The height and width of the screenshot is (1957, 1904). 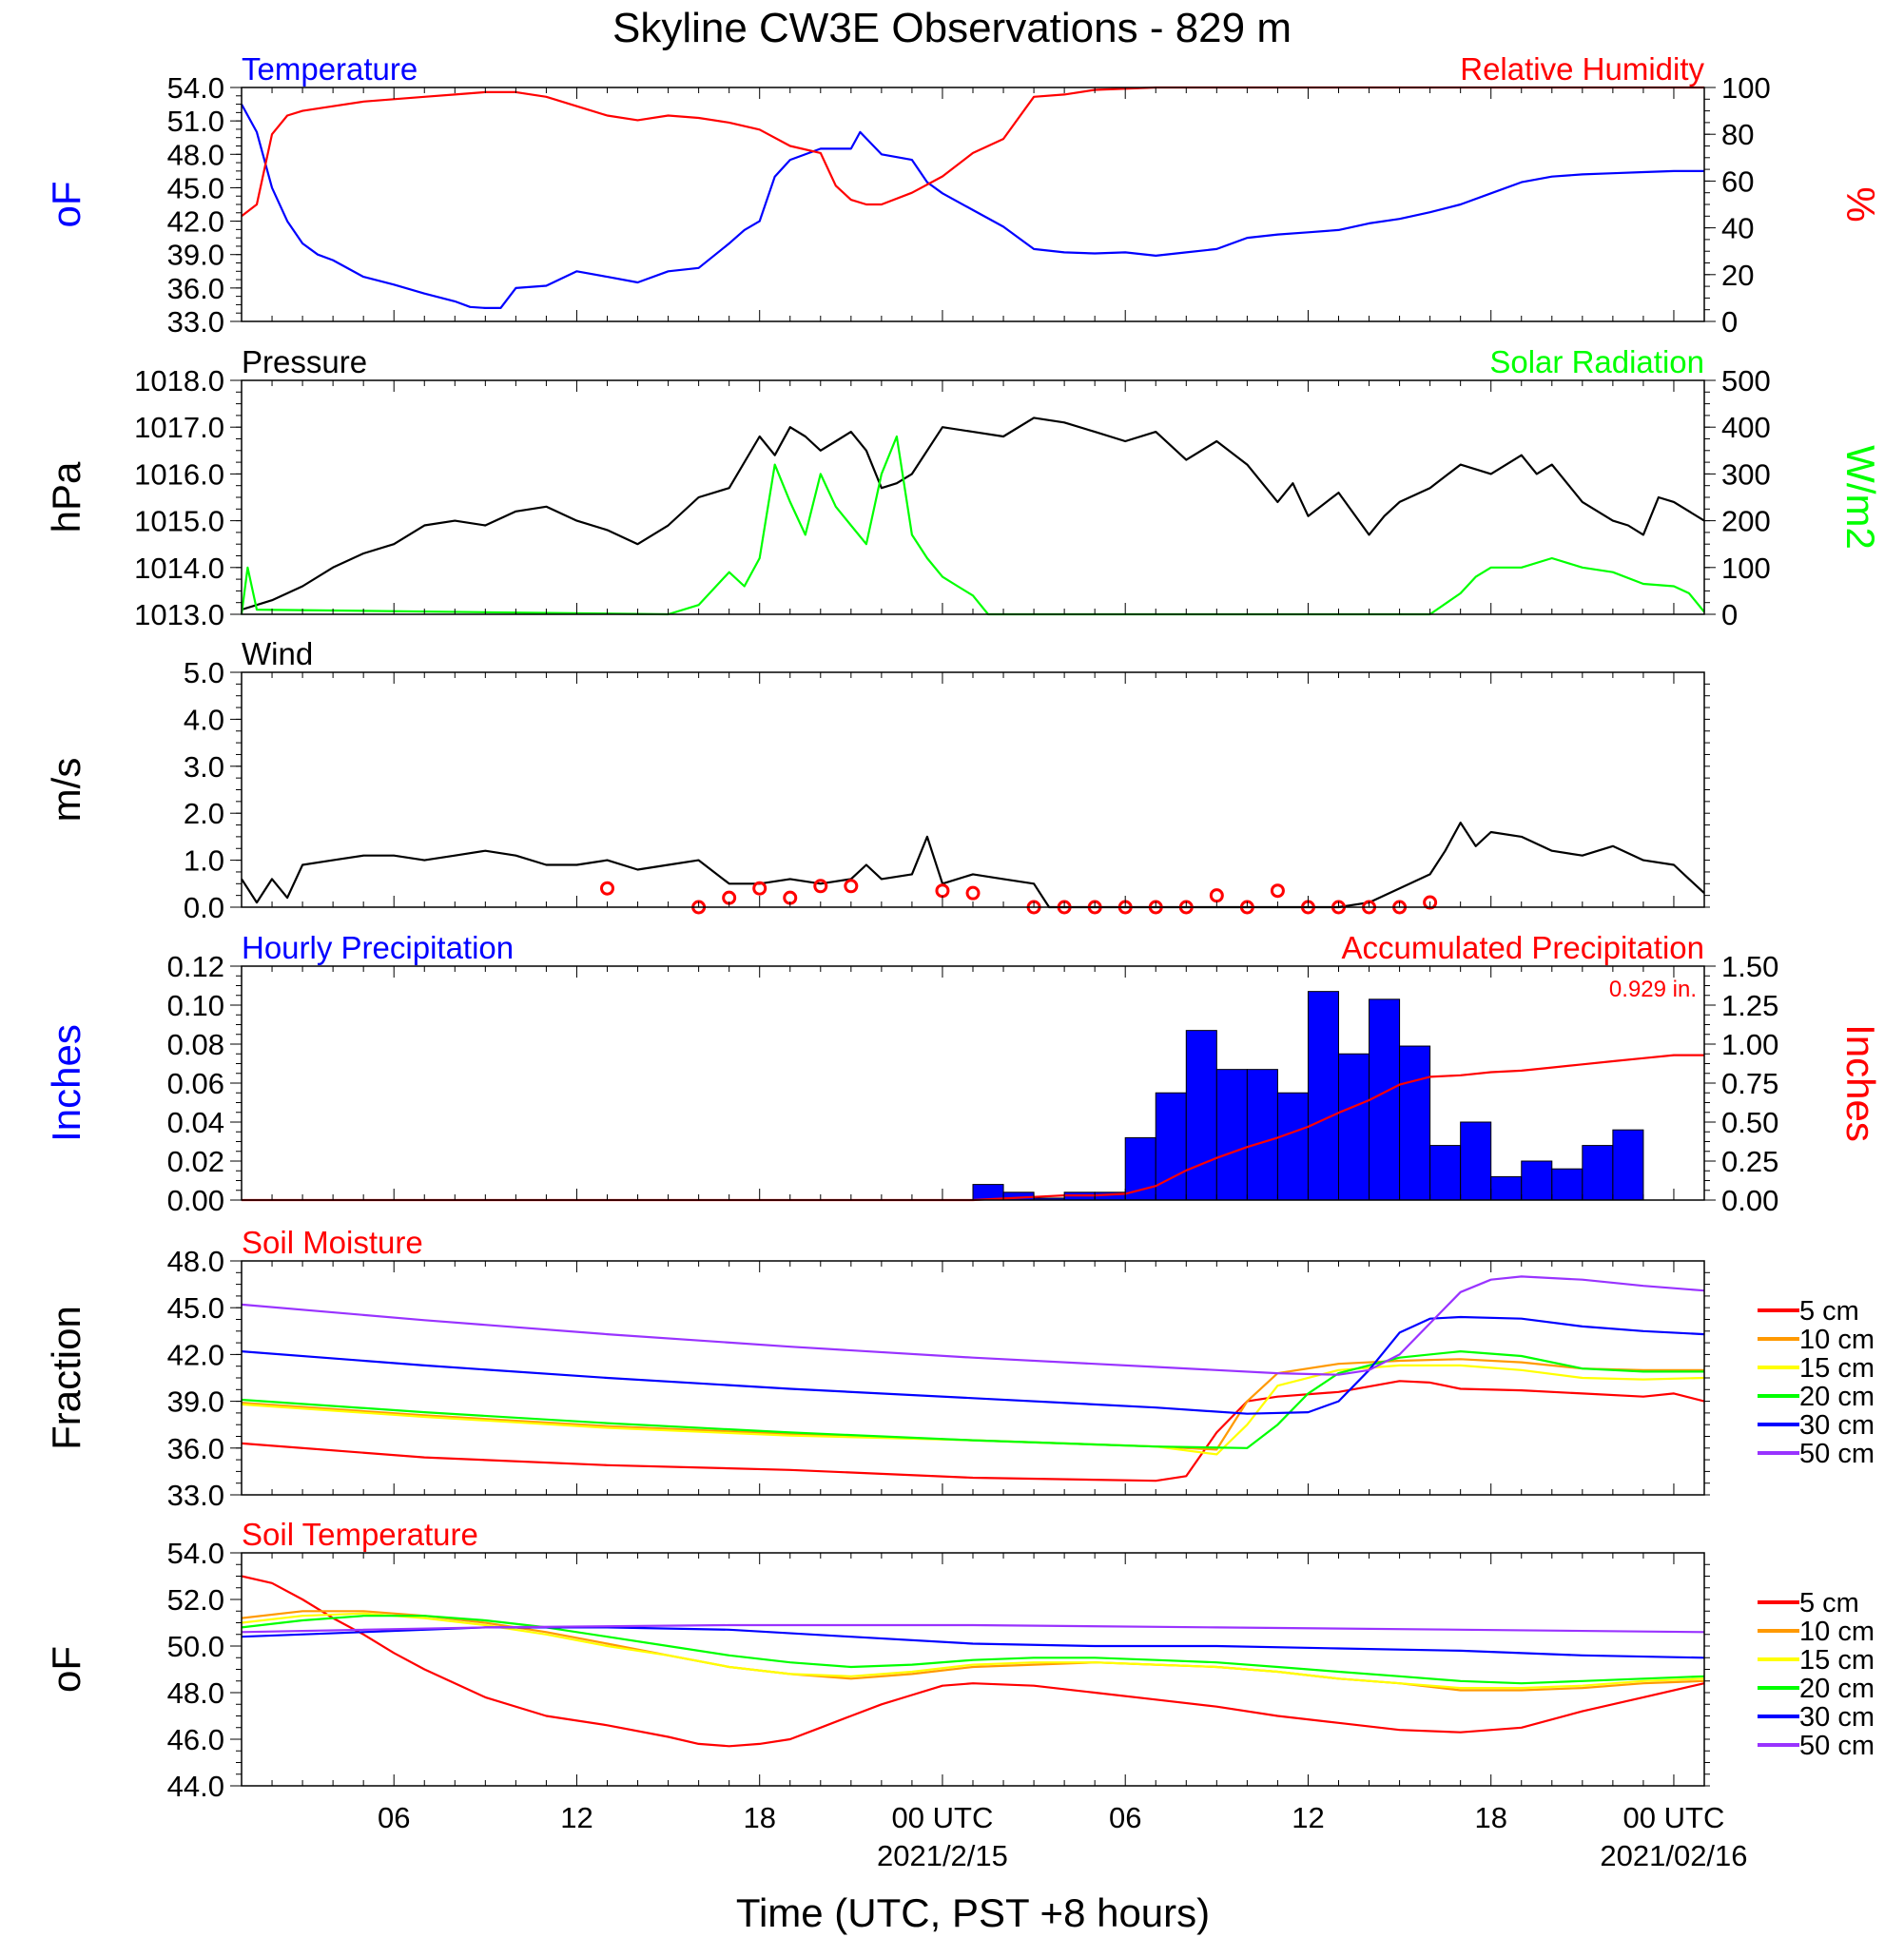 I want to click on y-tick-label-right: 20, so click(x=1737, y=275).